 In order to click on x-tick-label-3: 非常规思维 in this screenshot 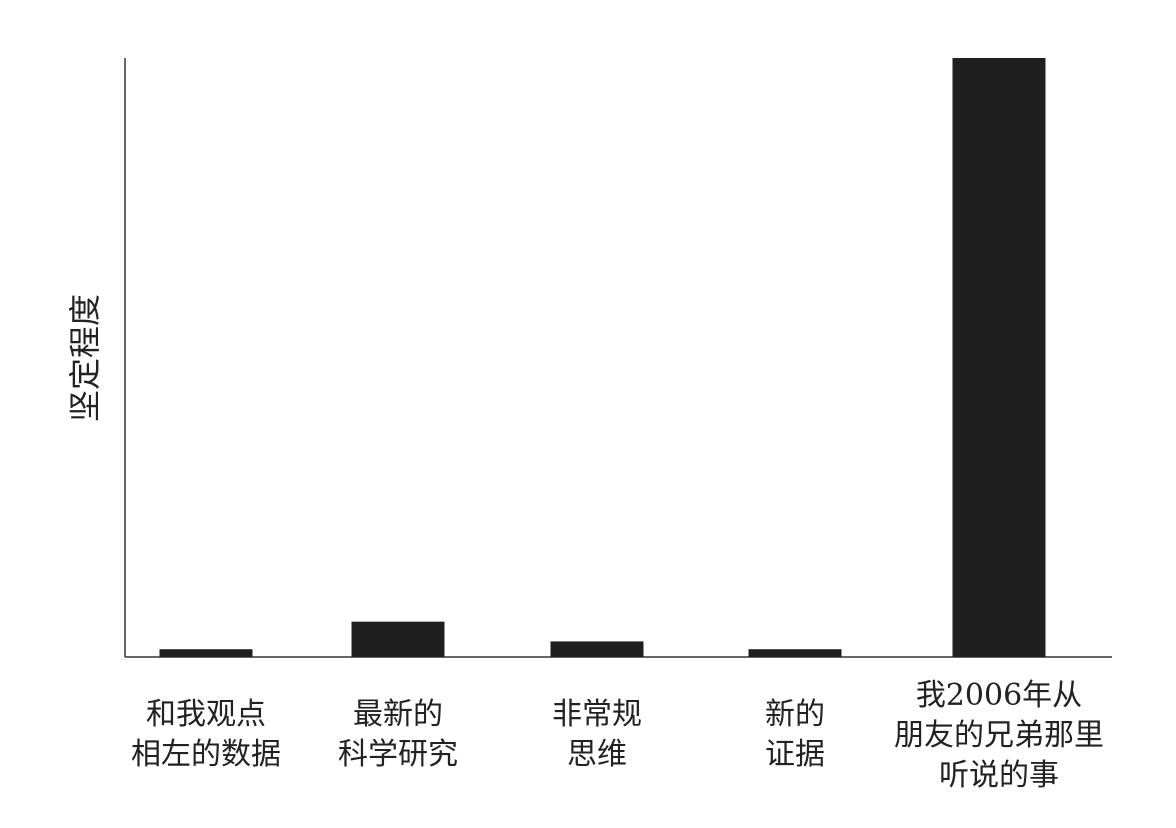, I will do `click(597, 734)`.